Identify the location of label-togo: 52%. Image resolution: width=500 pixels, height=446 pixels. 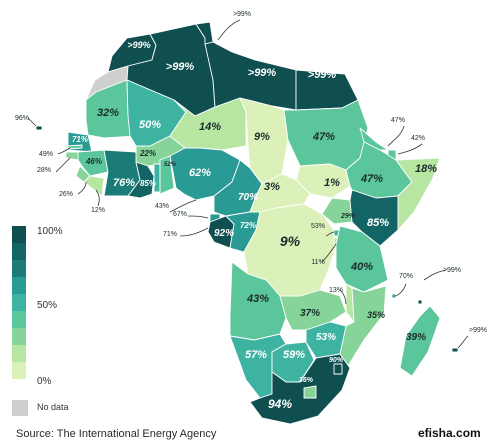
(170, 165).